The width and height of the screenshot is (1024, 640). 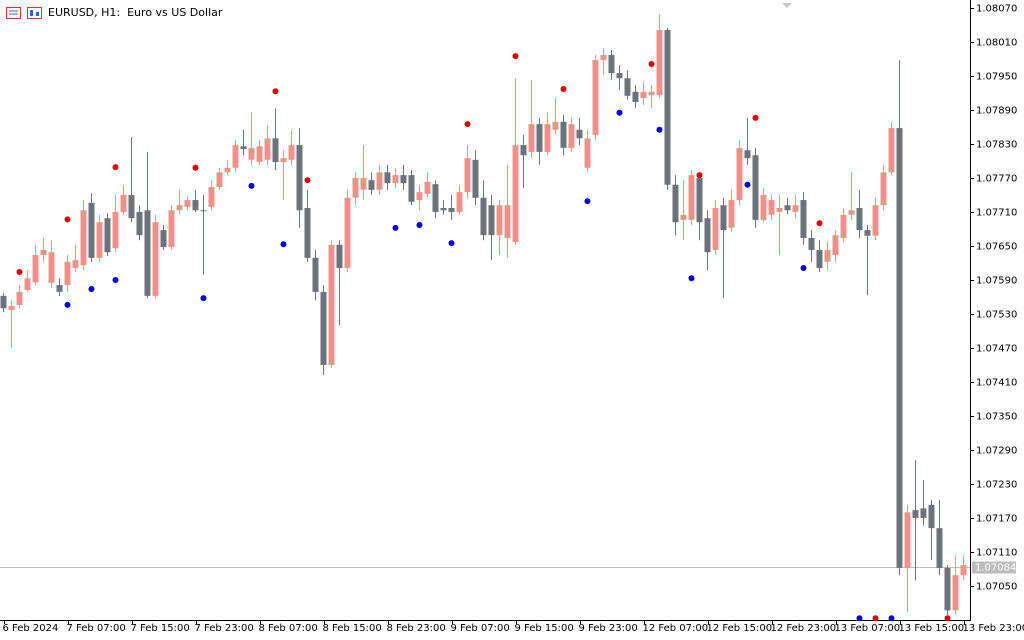 I want to click on x-tick-label: 13 Feb 15:00, so click(x=932, y=628).